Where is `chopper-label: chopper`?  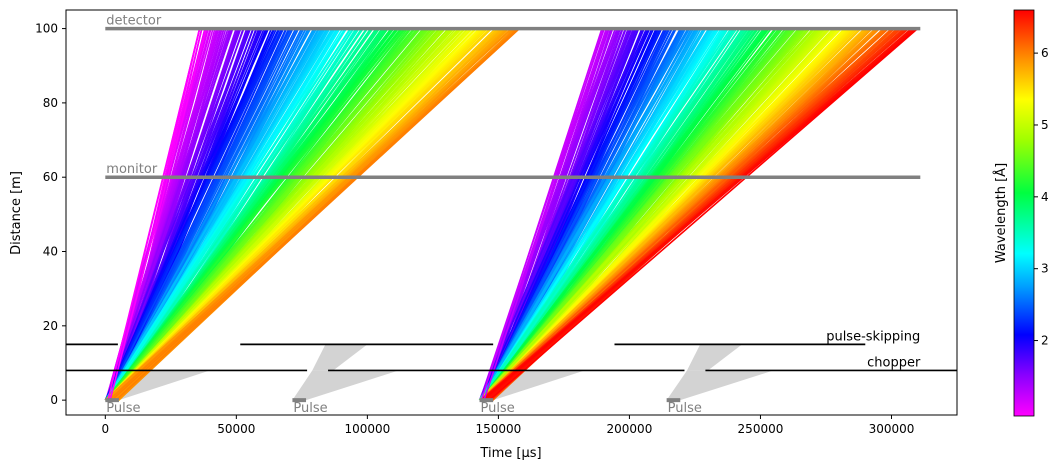
chopper-label: chopper is located at coordinates (894, 362).